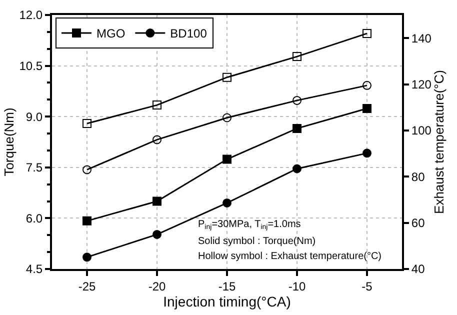 This screenshot has height=315, width=457. I want to click on y-tick-label: 4.5, so click(34, 269).